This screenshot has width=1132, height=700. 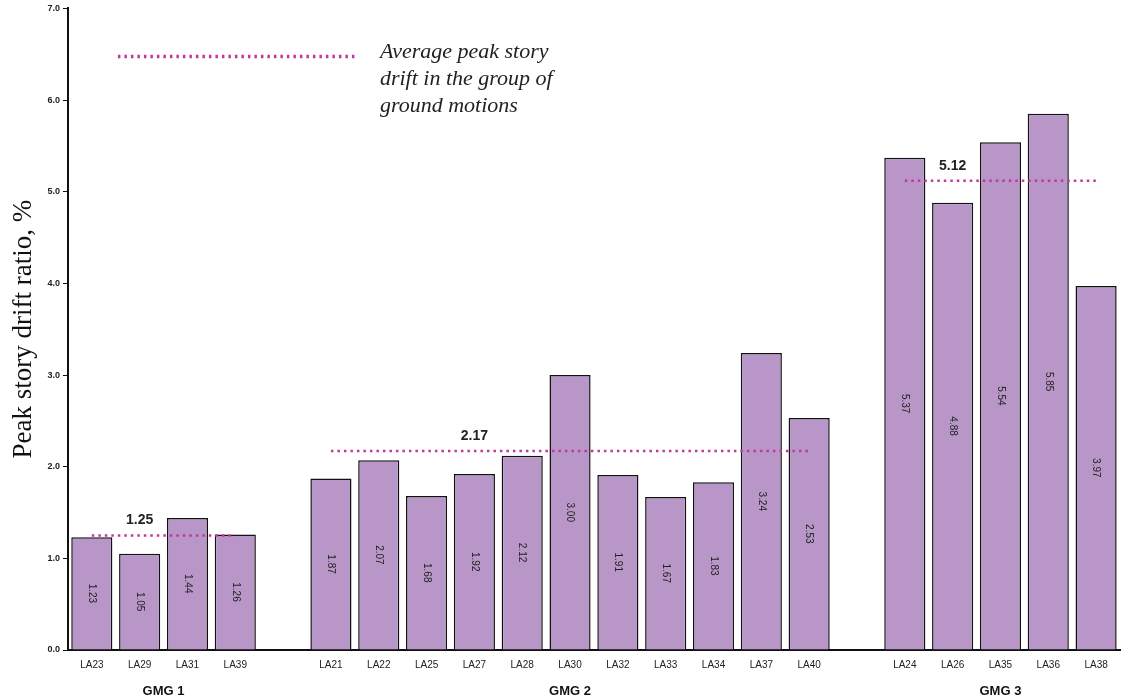 What do you see at coordinates (1001, 396) in the screenshot?
I see `data-label: 5.54` at bounding box center [1001, 396].